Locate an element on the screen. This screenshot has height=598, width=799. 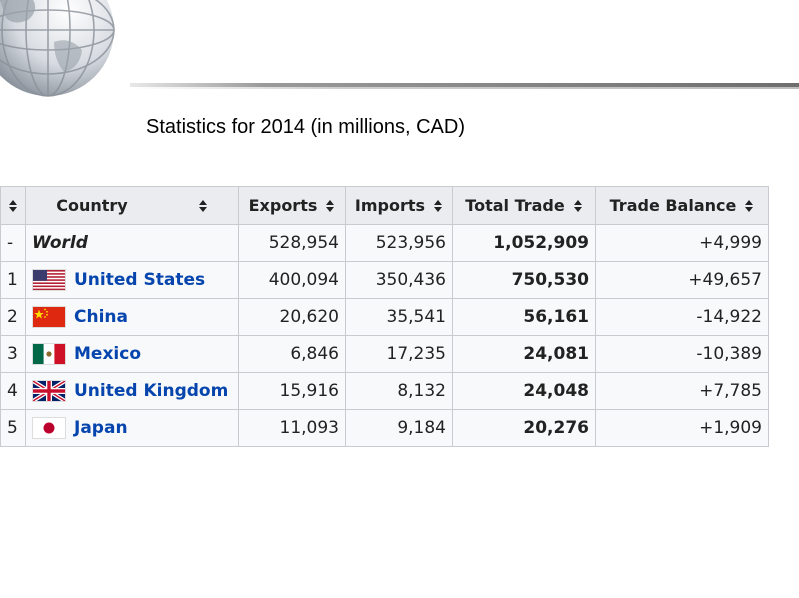
country-cell: Japan is located at coordinates (132, 428).